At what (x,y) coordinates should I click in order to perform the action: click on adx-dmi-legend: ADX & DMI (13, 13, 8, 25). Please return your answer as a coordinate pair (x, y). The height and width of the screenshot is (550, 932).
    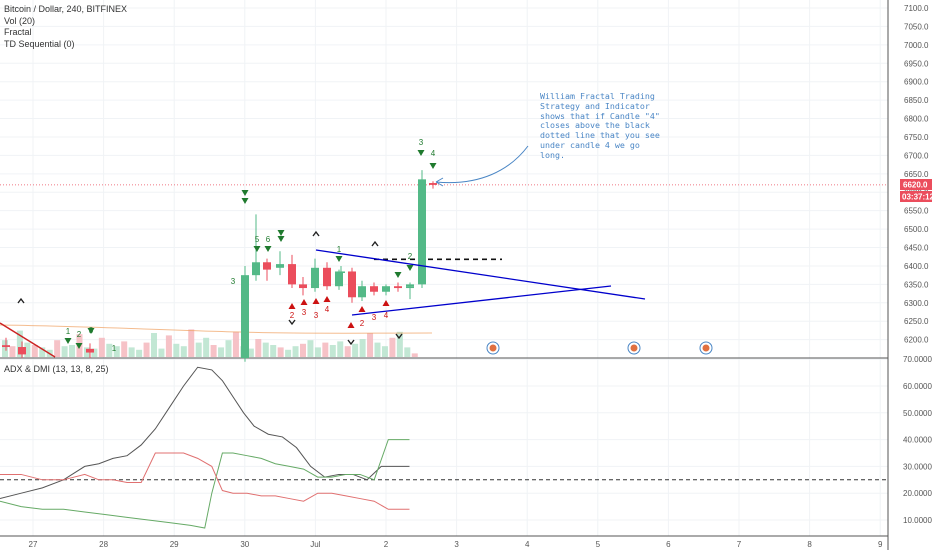
    Looking at the image, I should click on (56, 369).